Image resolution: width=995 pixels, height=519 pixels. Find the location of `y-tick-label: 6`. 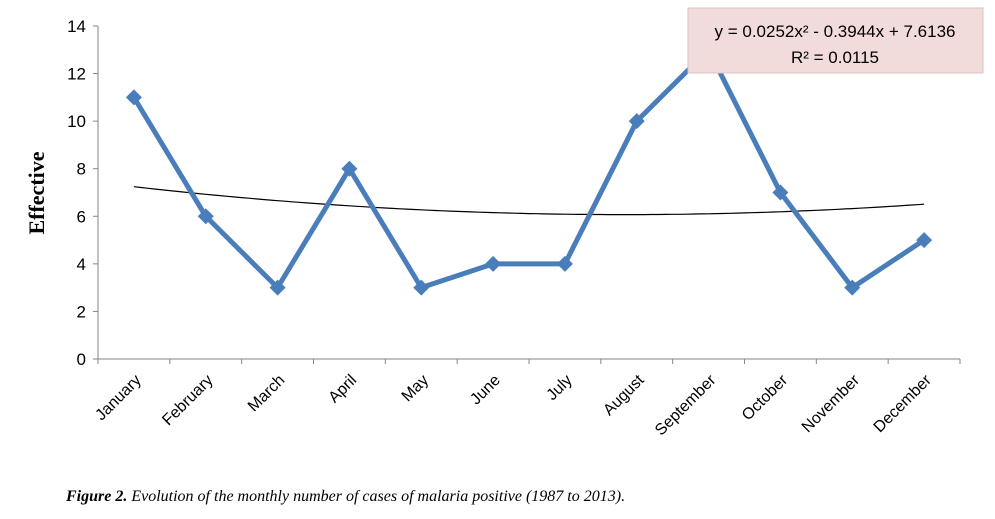

y-tick-label: 6 is located at coordinates (81, 216).